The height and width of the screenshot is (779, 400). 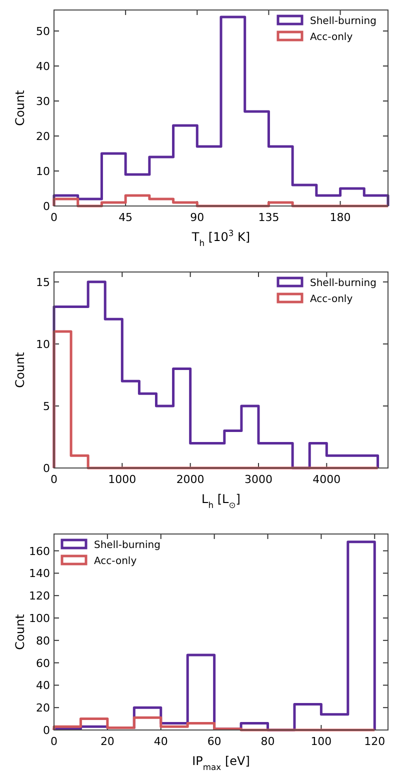 I want to click on x-tick-label: 180, so click(x=340, y=217).